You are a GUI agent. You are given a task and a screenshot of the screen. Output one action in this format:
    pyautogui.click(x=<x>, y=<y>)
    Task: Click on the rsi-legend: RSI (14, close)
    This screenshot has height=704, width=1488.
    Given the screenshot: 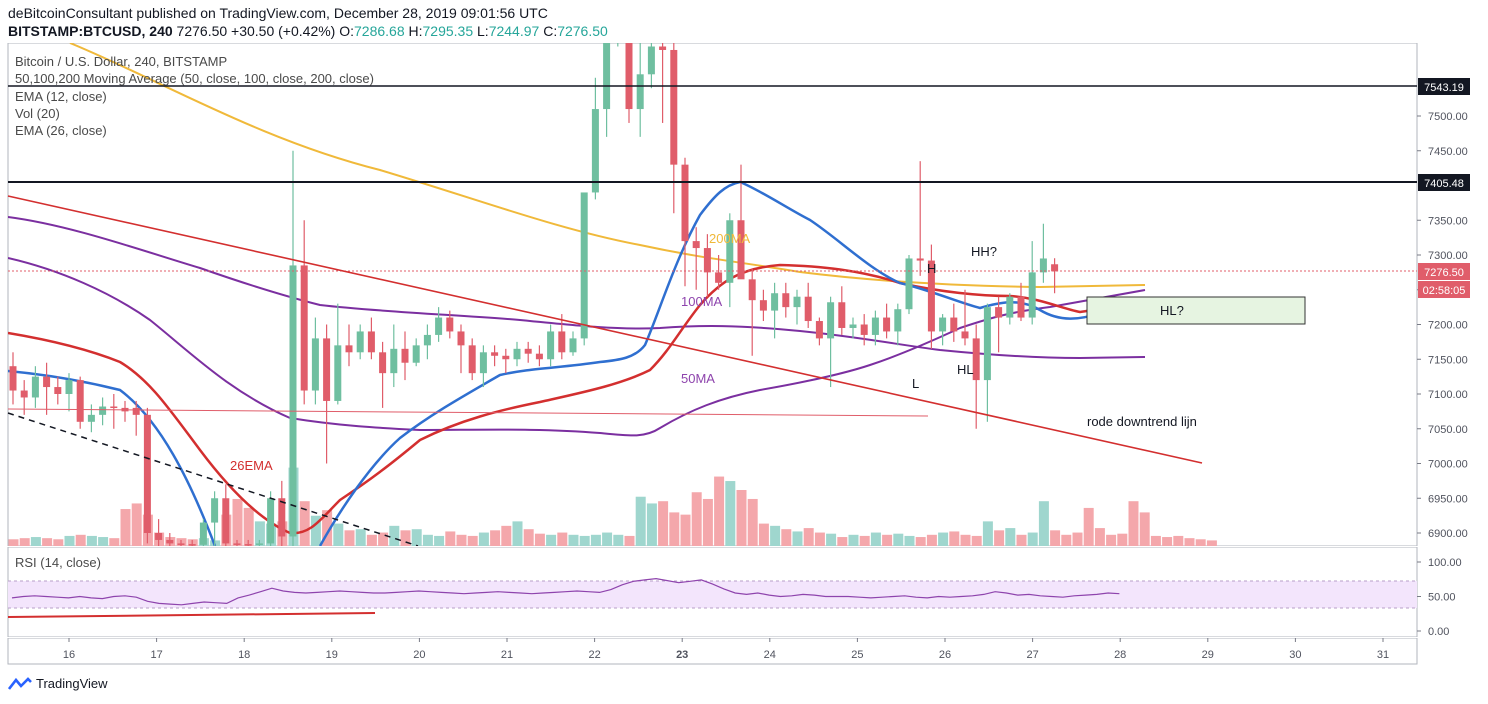 What is the action you would take?
    pyautogui.click(x=58, y=562)
    